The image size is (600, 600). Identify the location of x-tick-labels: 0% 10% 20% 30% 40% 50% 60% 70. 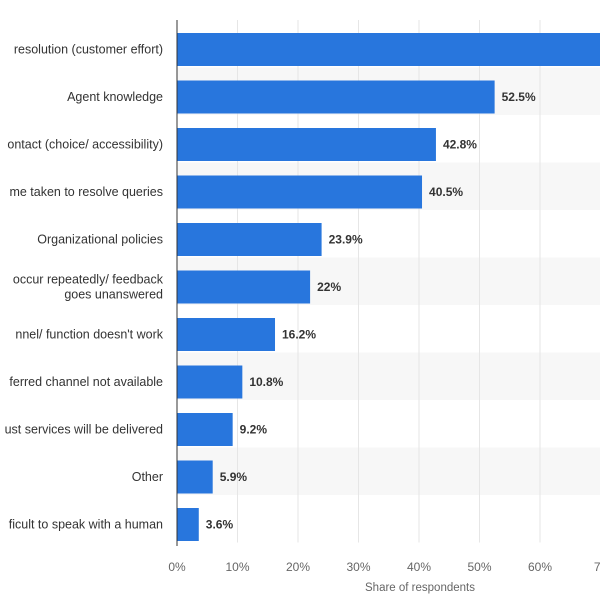
(384, 567).